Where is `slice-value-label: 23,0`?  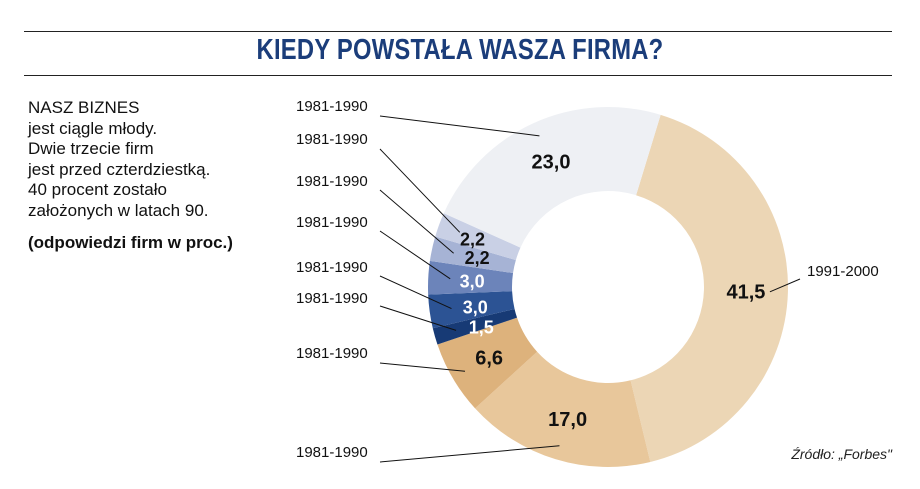
slice-value-label: 23,0 is located at coordinates (551, 163).